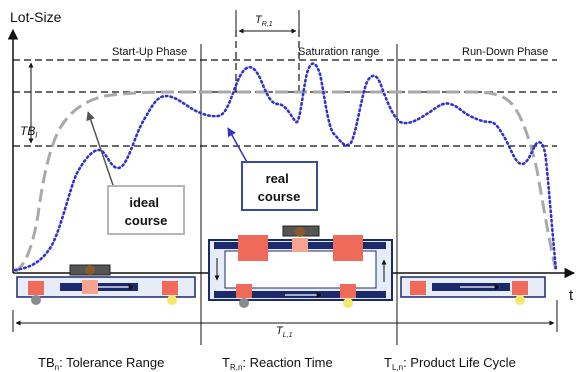 This screenshot has height=372, width=579. What do you see at coordinates (101, 363) in the screenshot?
I see `legend-tolerance-range: TBn: Tolerance Range` at bounding box center [101, 363].